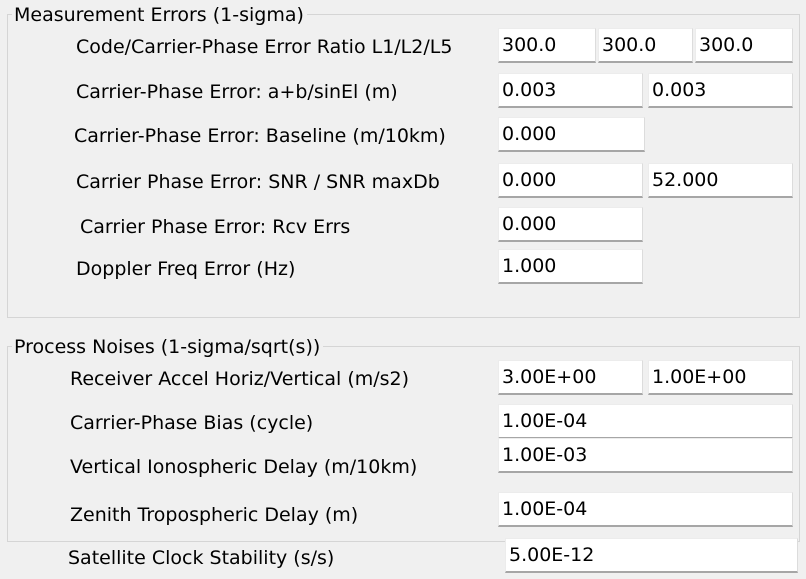 This screenshot has height=579, width=806. What do you see at coordinates (260, 136) in the screenshot?
I see `carrier-phase-baseline-label: Carrier-Phase Error: Baseline (m/10km)` at bounding box center [260, 136].